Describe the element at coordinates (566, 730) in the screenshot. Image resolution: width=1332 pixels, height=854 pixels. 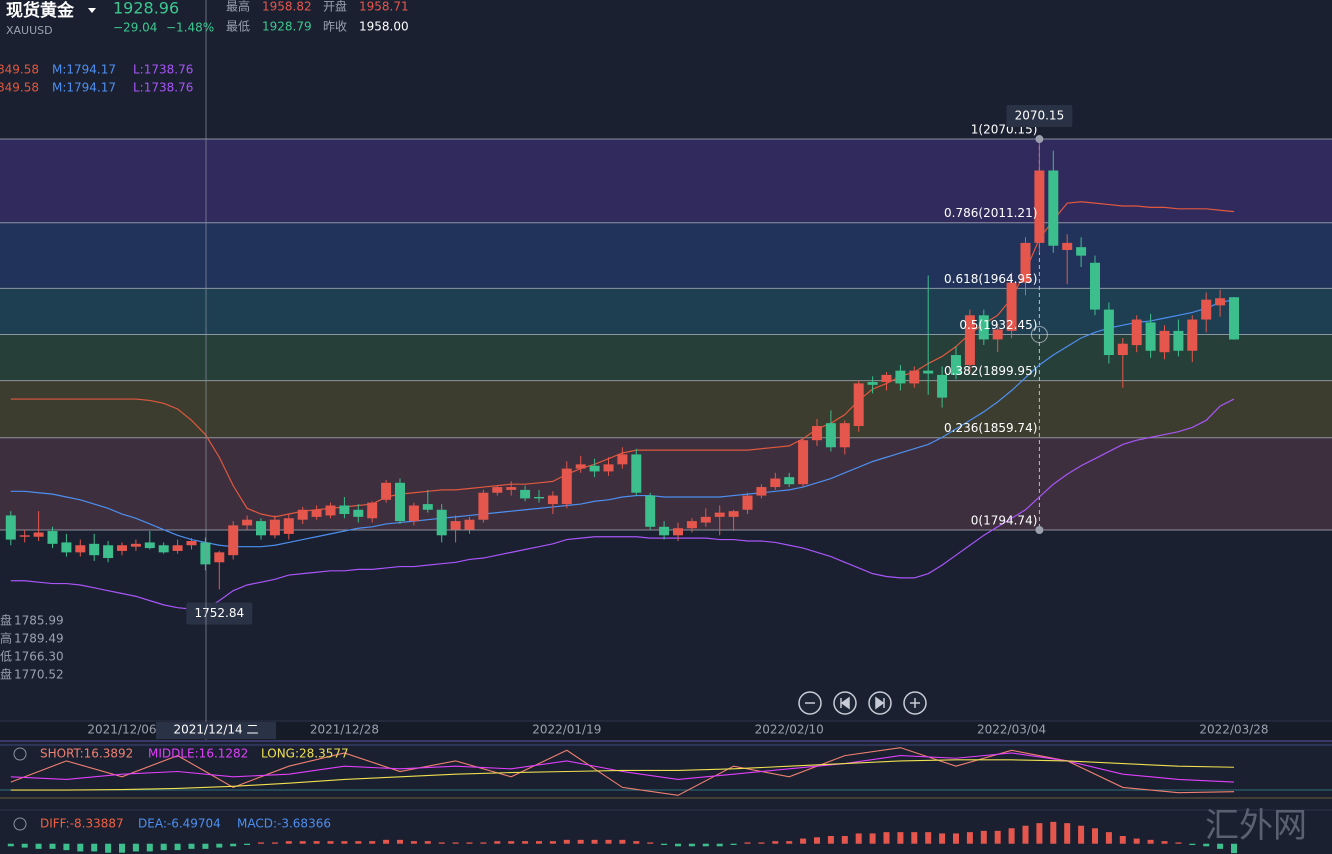
I see `x-tick-label: 2022/01/19` at that location.